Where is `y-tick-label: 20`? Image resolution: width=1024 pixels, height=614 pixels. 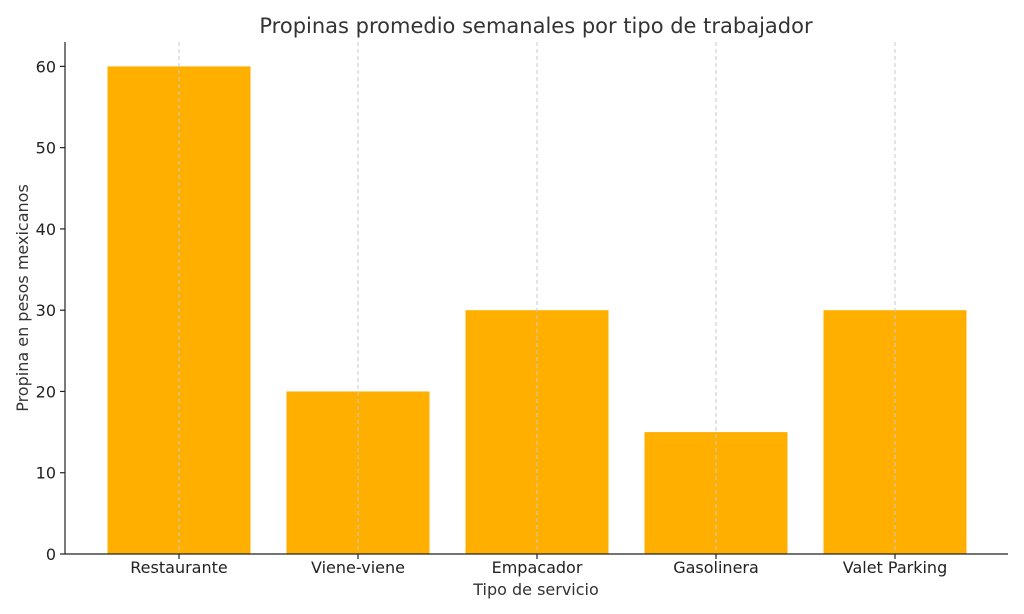 y-tick-label: 20 is located at coordinates (46, 391).